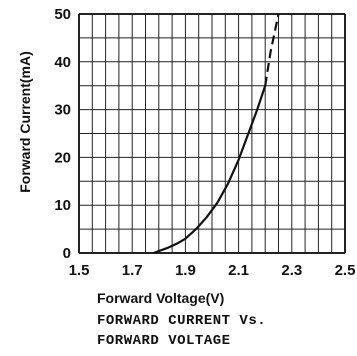 This screenshot has width=357, height=356. What do you see at coordinates (67, 253) in the screenshot?
I see `y-tick-label: 0` at bounding box center [67, 253].